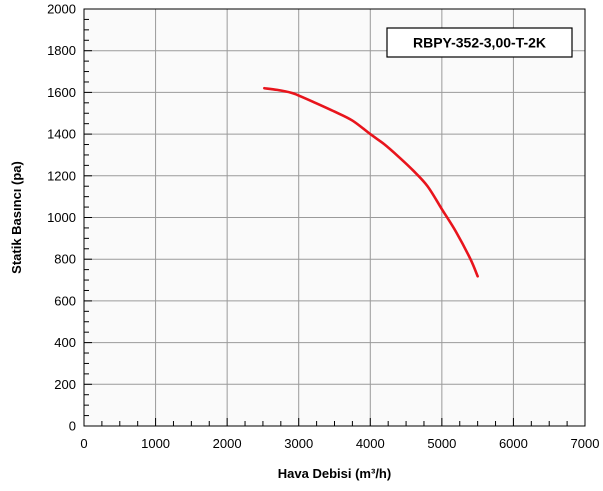 Image resolution: width=603 pixels, height=491 pixels. Describe the element at coordinates (65, 300) in the screenshot. I see `y-tick-label: 600` at that location.